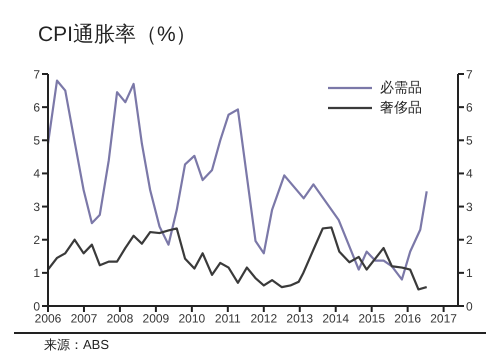 This screenshot has width=500, height=362. What do you see at coordinates (401, 88) in the screenshot?
I see `legend-label: 必需品` at bounding box center [401, 88].